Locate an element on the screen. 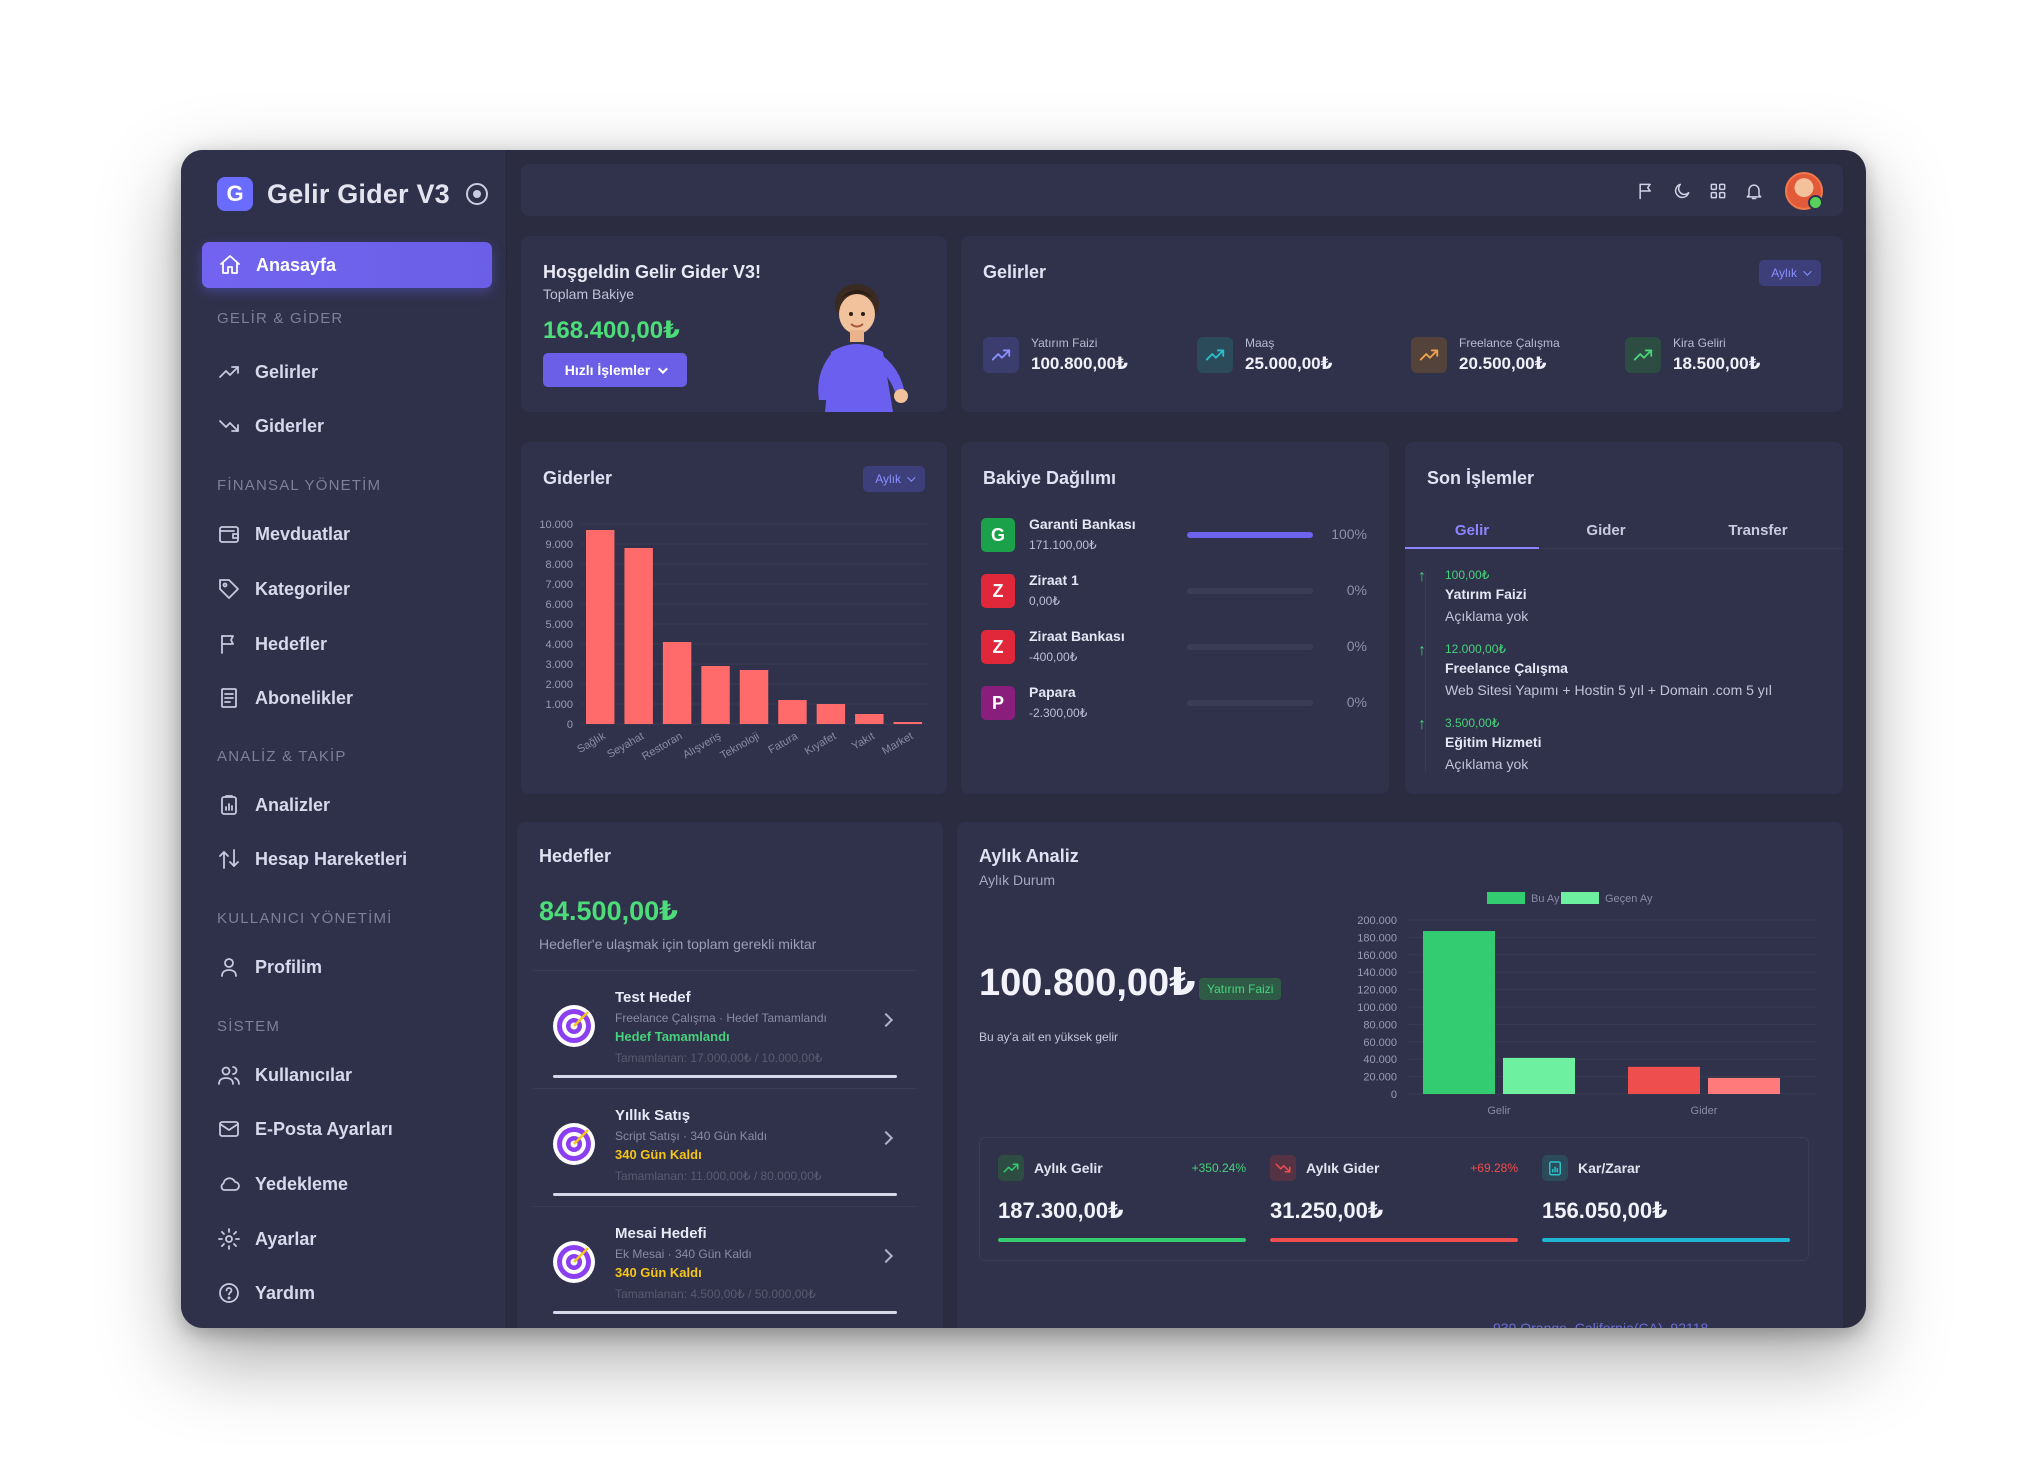 The image size is (2040, 1483). moon-icon is located at coordinates (1682, 191).